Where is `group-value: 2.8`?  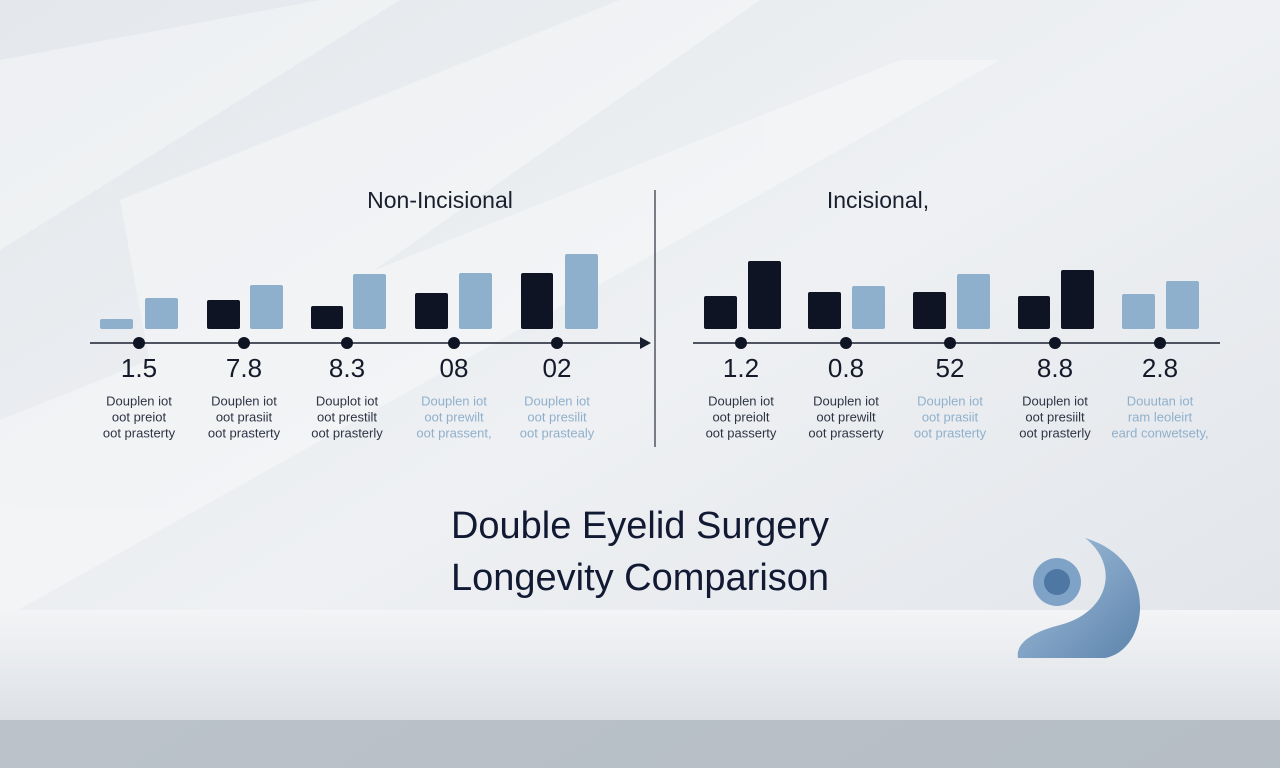
group-value: 2.8 is located at coordinates (1160, 368).